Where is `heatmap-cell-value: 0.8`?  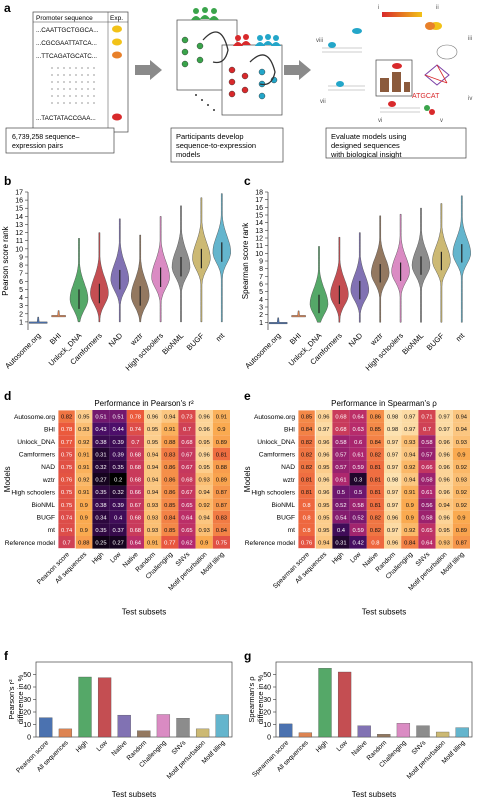 heatmap-cell-value: 0.8 is located at coordinates (307, 531).